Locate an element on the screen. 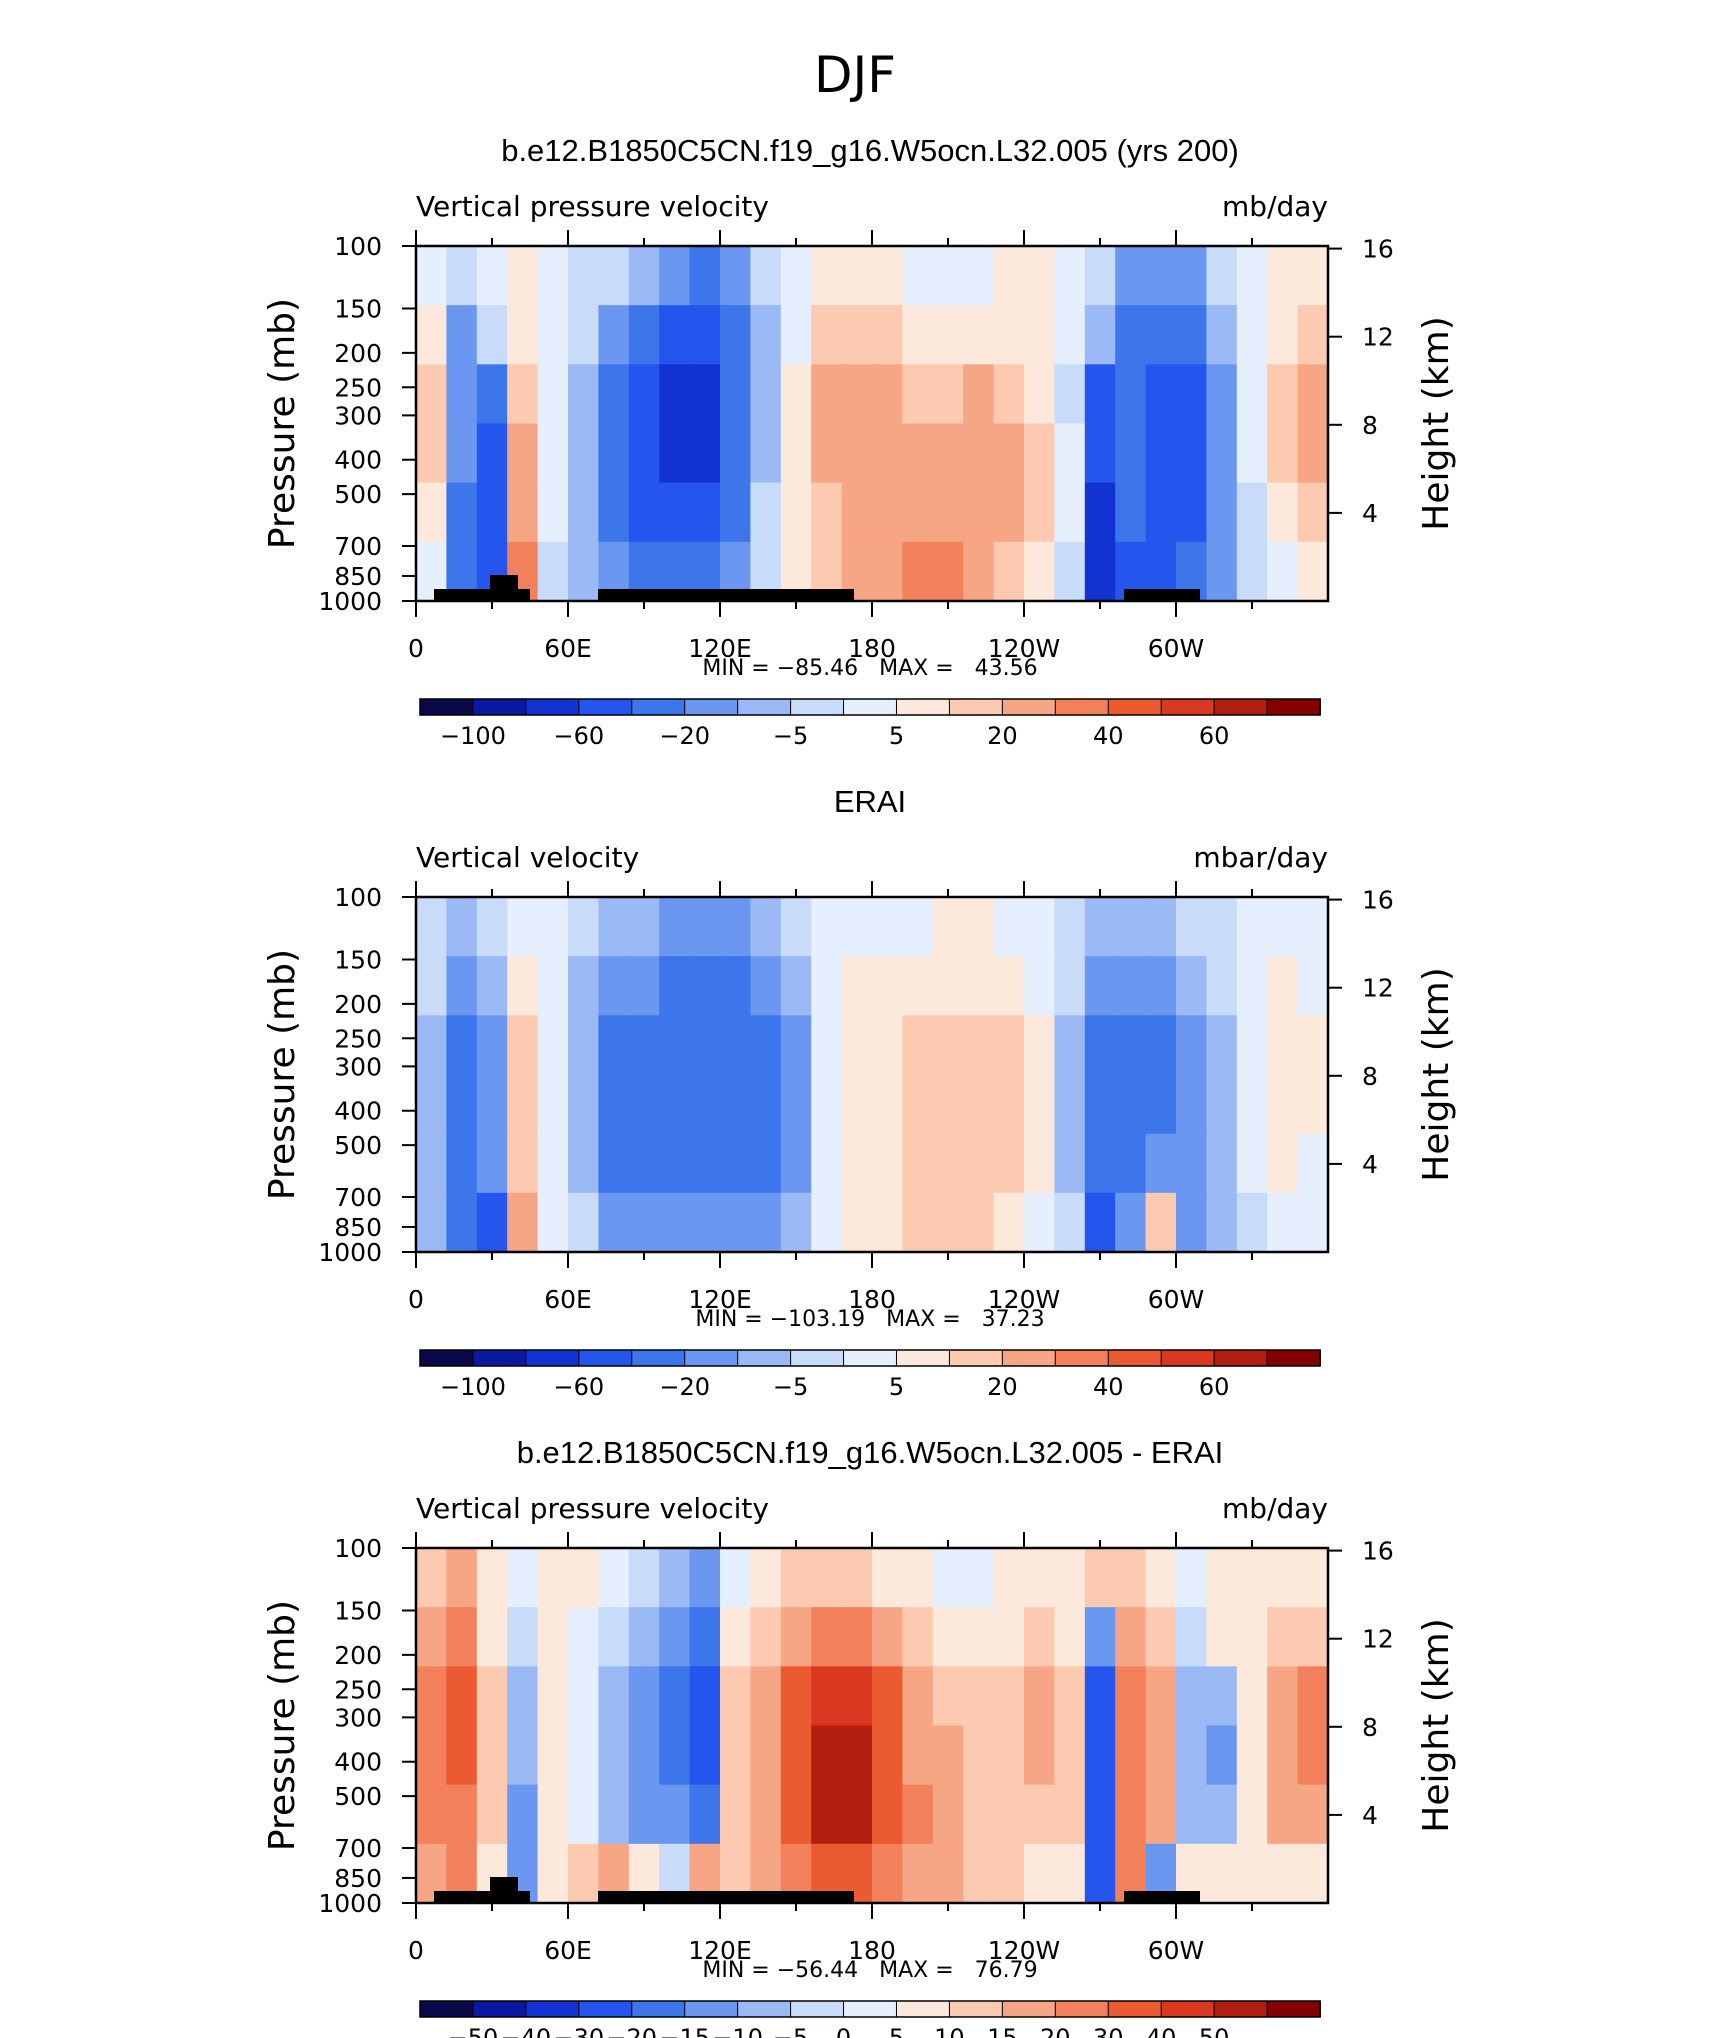 The height and width of the screenshot is (2038, 1710). colorbar-label: −100 is located at coordinates (473, 1387).